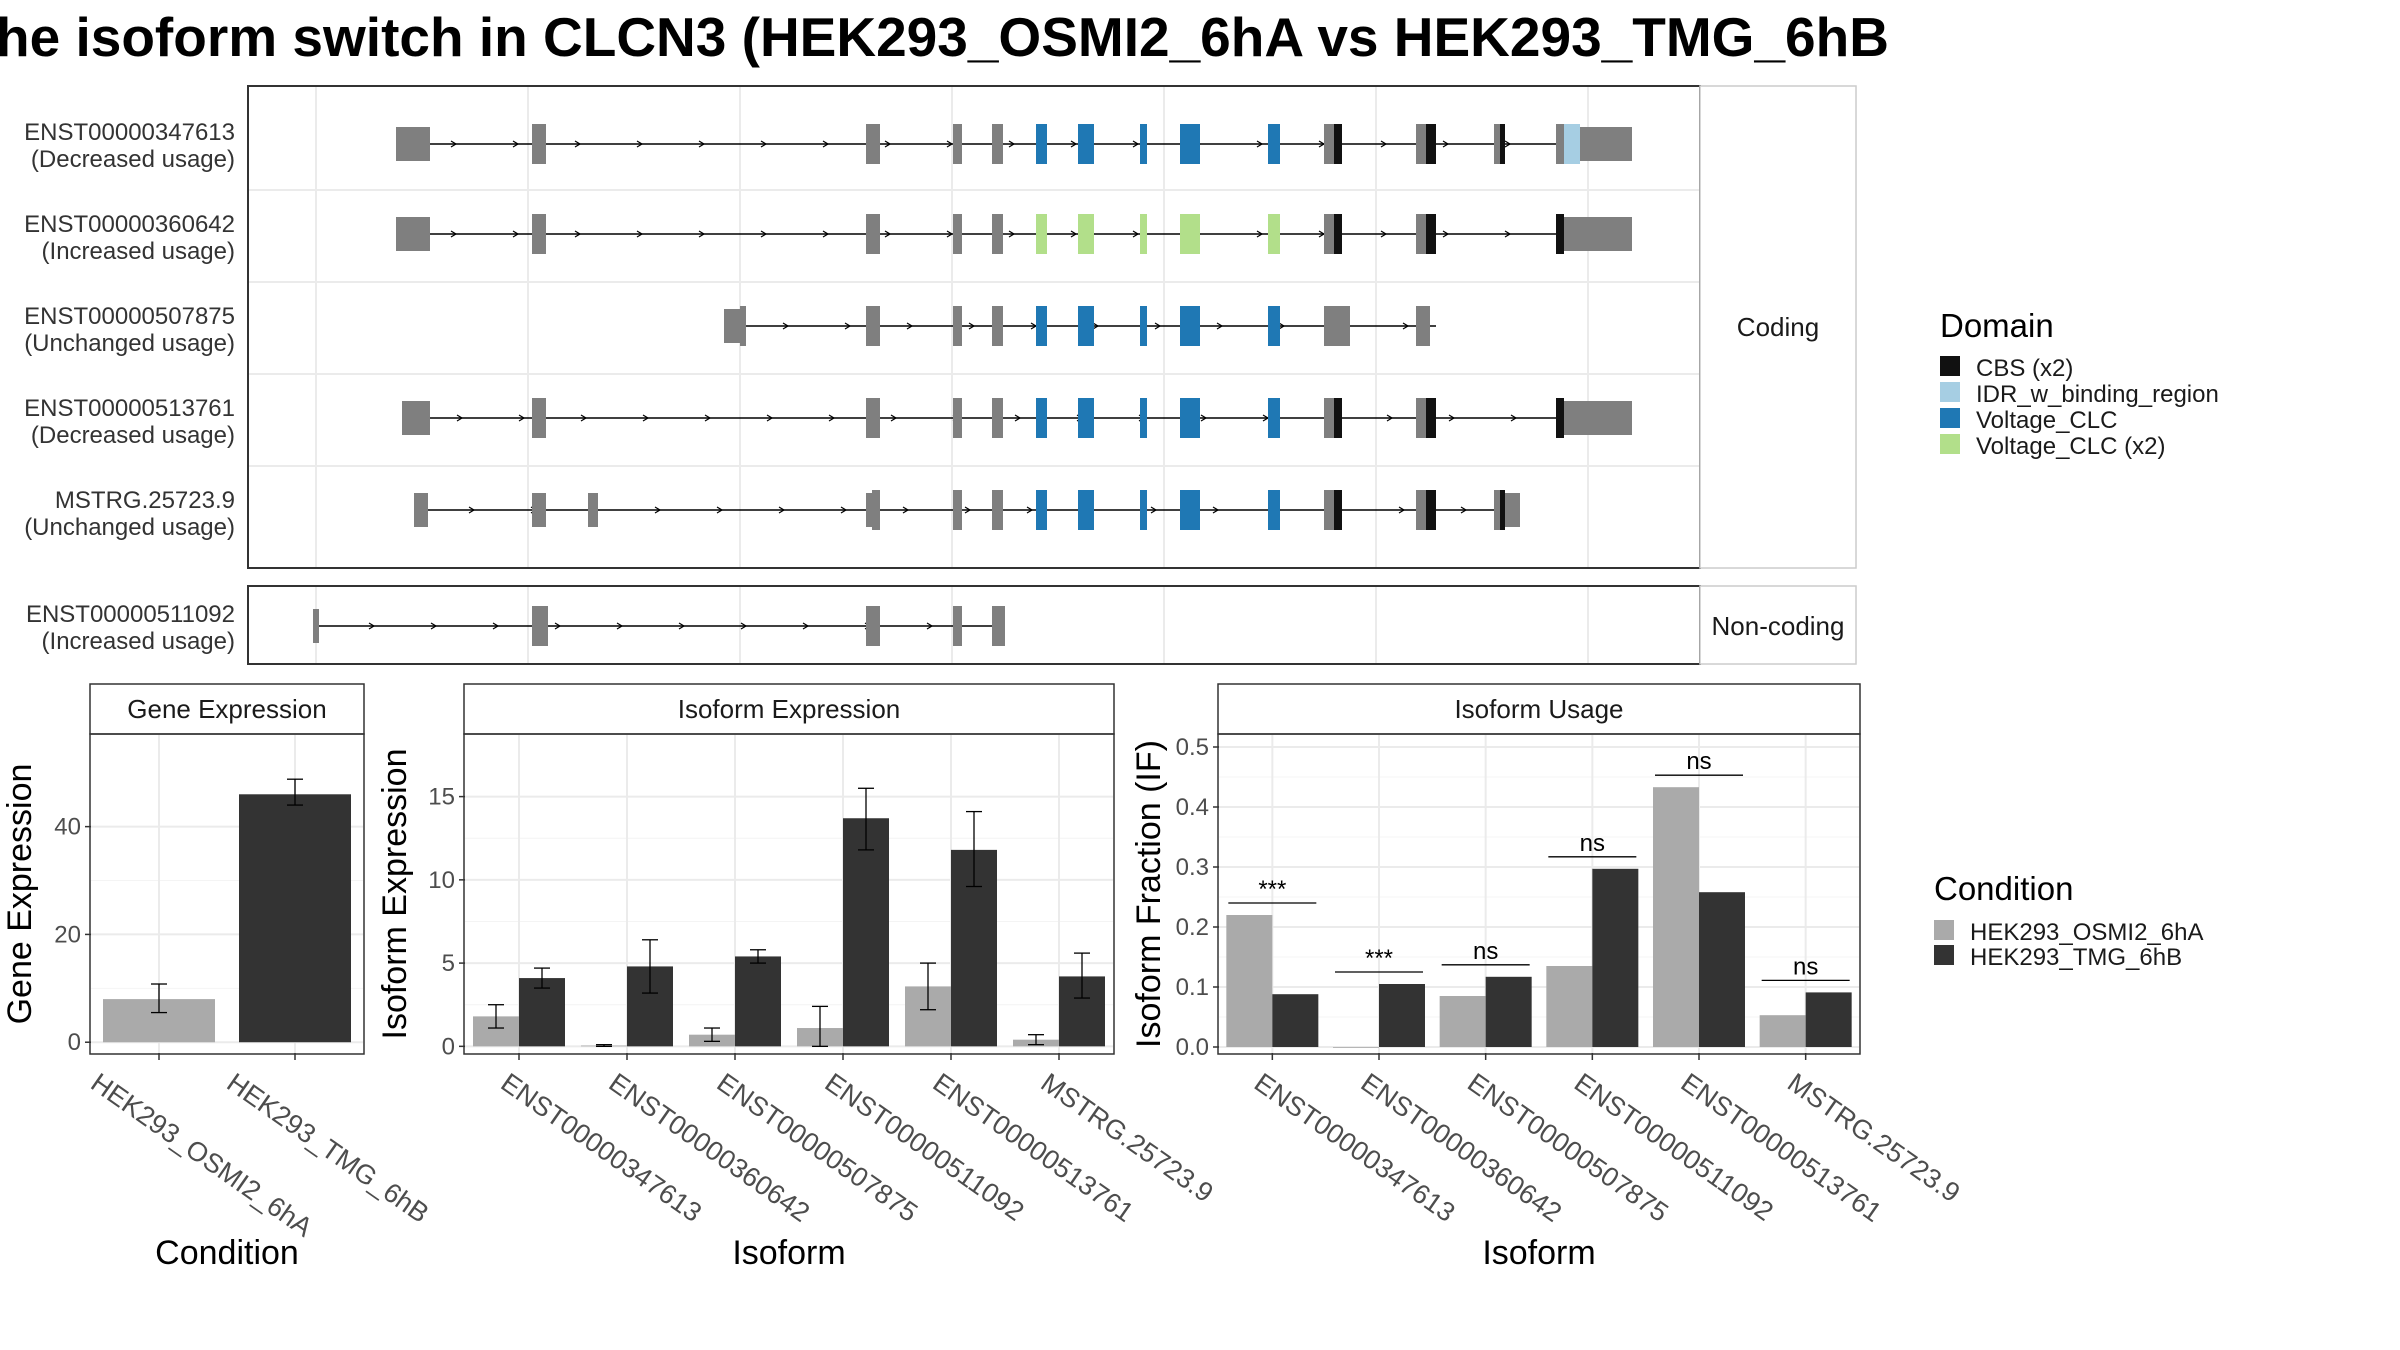 The width and height of the screenshot is (2400, 1350). I want to click on gene-expression-x-label: Condition, so click(227, 1253).